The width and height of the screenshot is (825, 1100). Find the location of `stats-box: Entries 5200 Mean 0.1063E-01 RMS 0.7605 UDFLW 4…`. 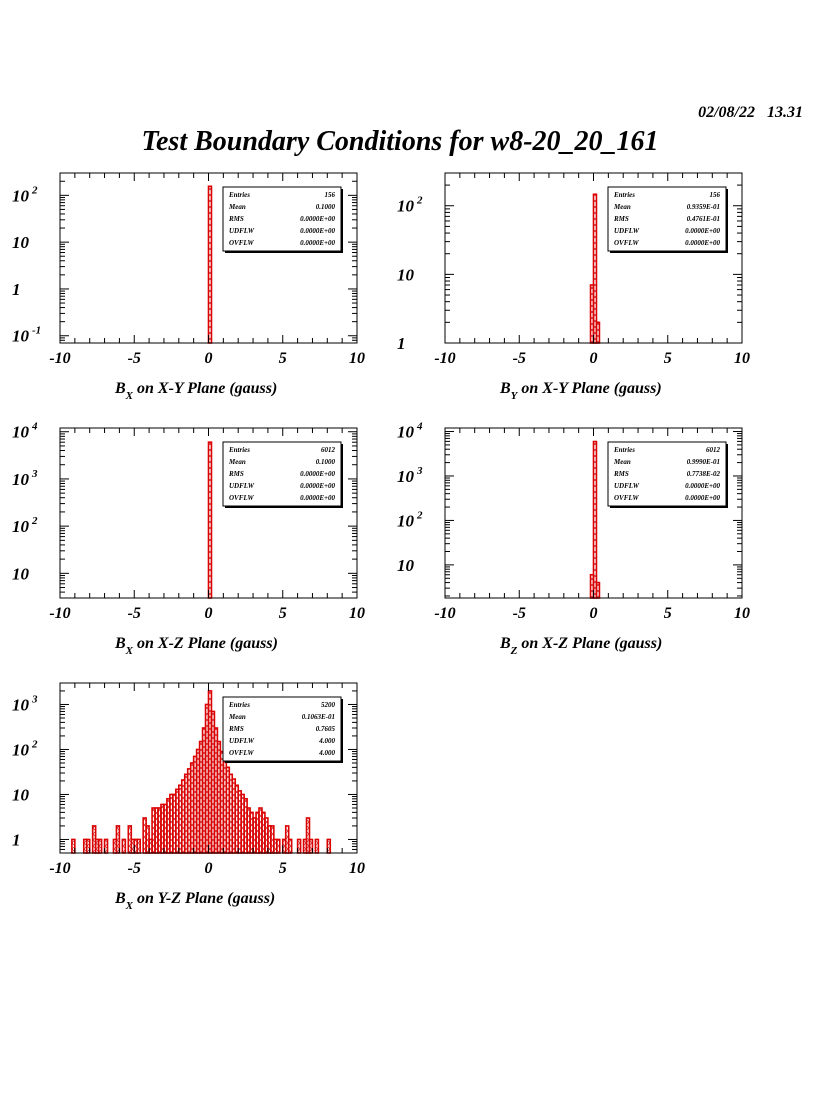

stats-box: Entries 5200 Mean 0.1063E-01 RMS 0.7605 UDFLW 4… is located at coordinates (282, 729).